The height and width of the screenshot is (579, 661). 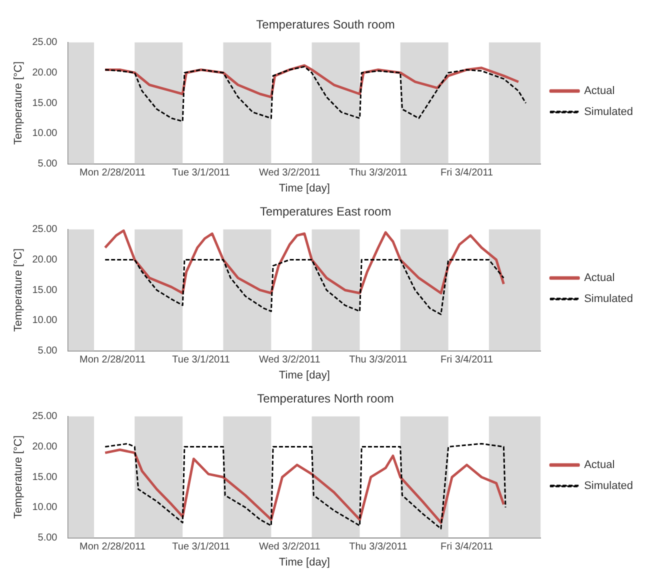 What do you see at coordinates (326, 211) in the screenshot?
I see `chart-title: Temperatures East room` at bounding box center [326, 211].